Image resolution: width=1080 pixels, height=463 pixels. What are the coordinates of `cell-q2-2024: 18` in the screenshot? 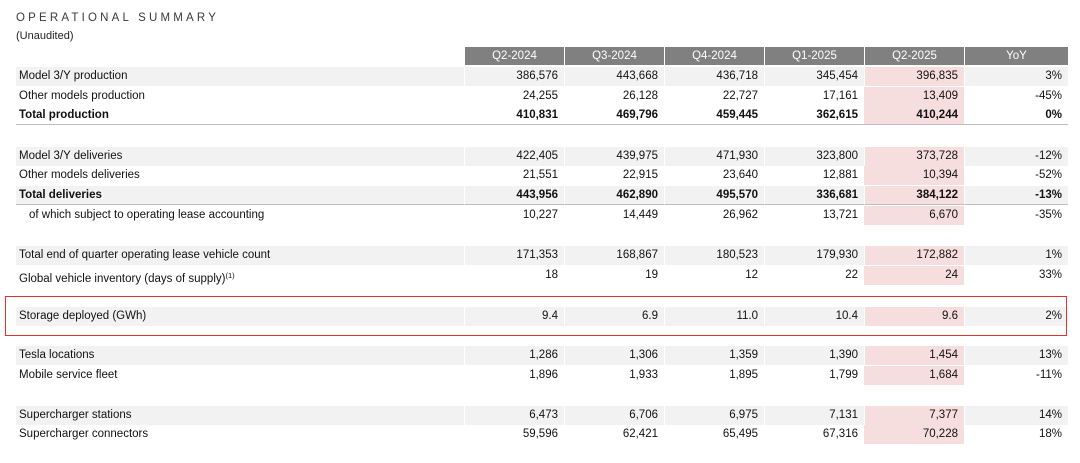 It's located at (551, 275).